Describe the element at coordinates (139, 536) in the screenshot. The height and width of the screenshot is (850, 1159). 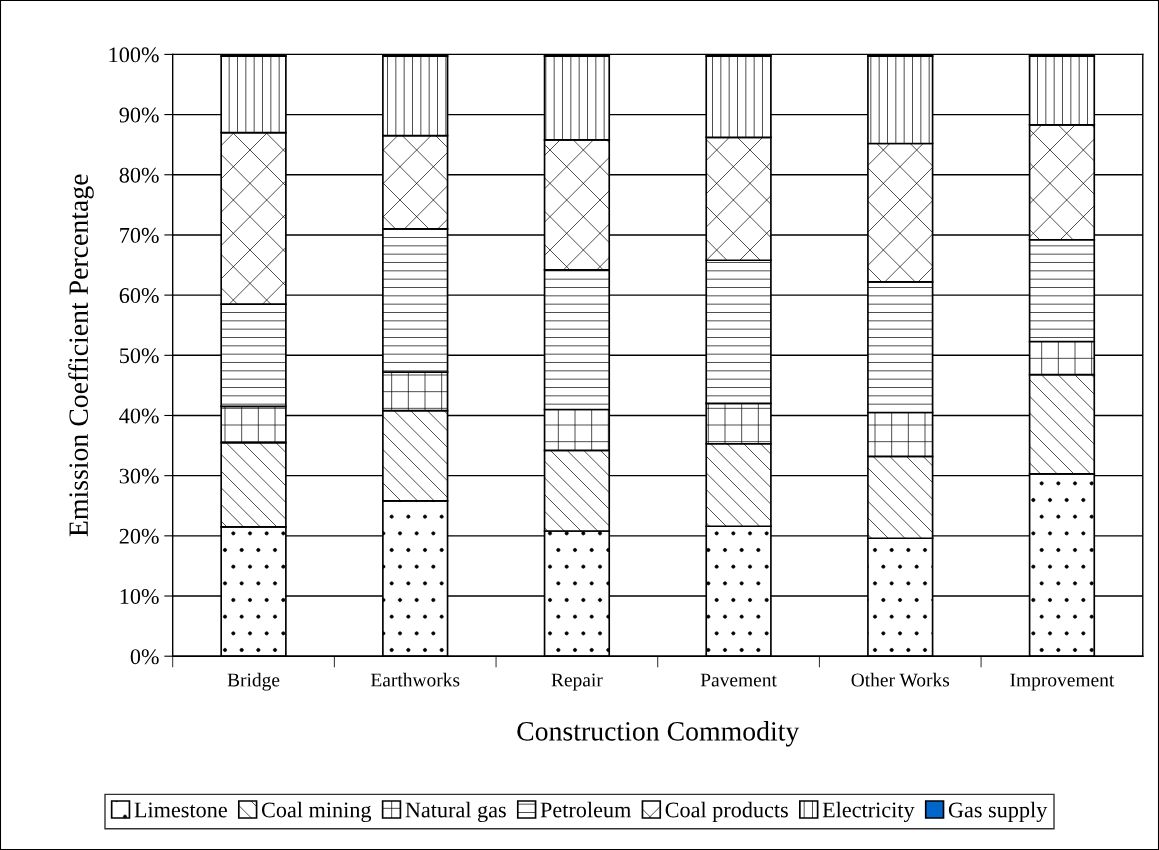
I see `y-tick-label: 20%` at that location.